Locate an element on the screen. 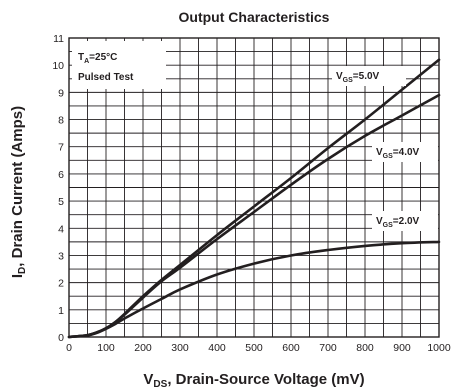 This screenshot has width=452, height=392. x-tick-label: 800 is located at coordinates (365, 348).